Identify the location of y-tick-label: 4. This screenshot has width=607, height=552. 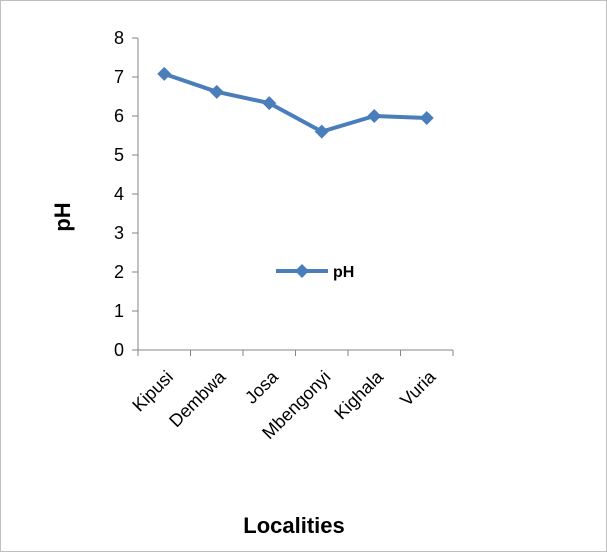
(119, 194).